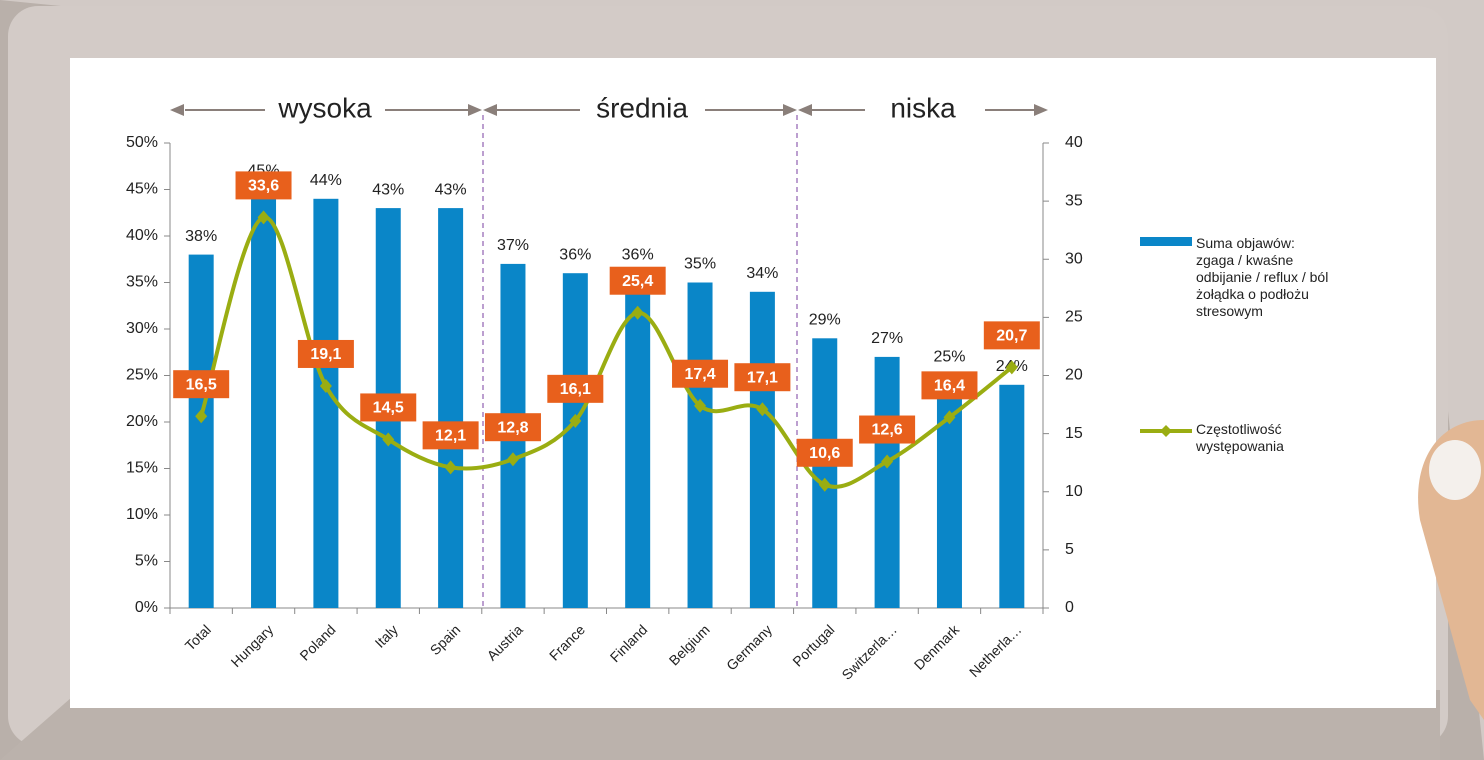 The height and width of the screenshot is (760, 1484). What do you see at coordinates (142, 235) in the screenshot?
I see `y-tick-label: 40%` at bounding box center [142, 235].